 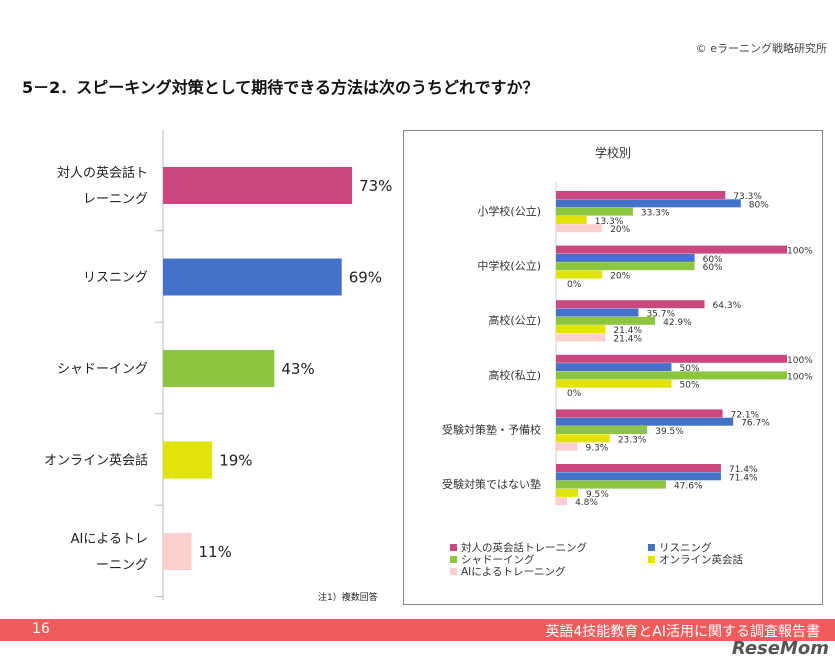 What do you see at coordinates (122, 565) in the screenshot?
I see `category-label: ーニング` at bounding box center [122, 565].